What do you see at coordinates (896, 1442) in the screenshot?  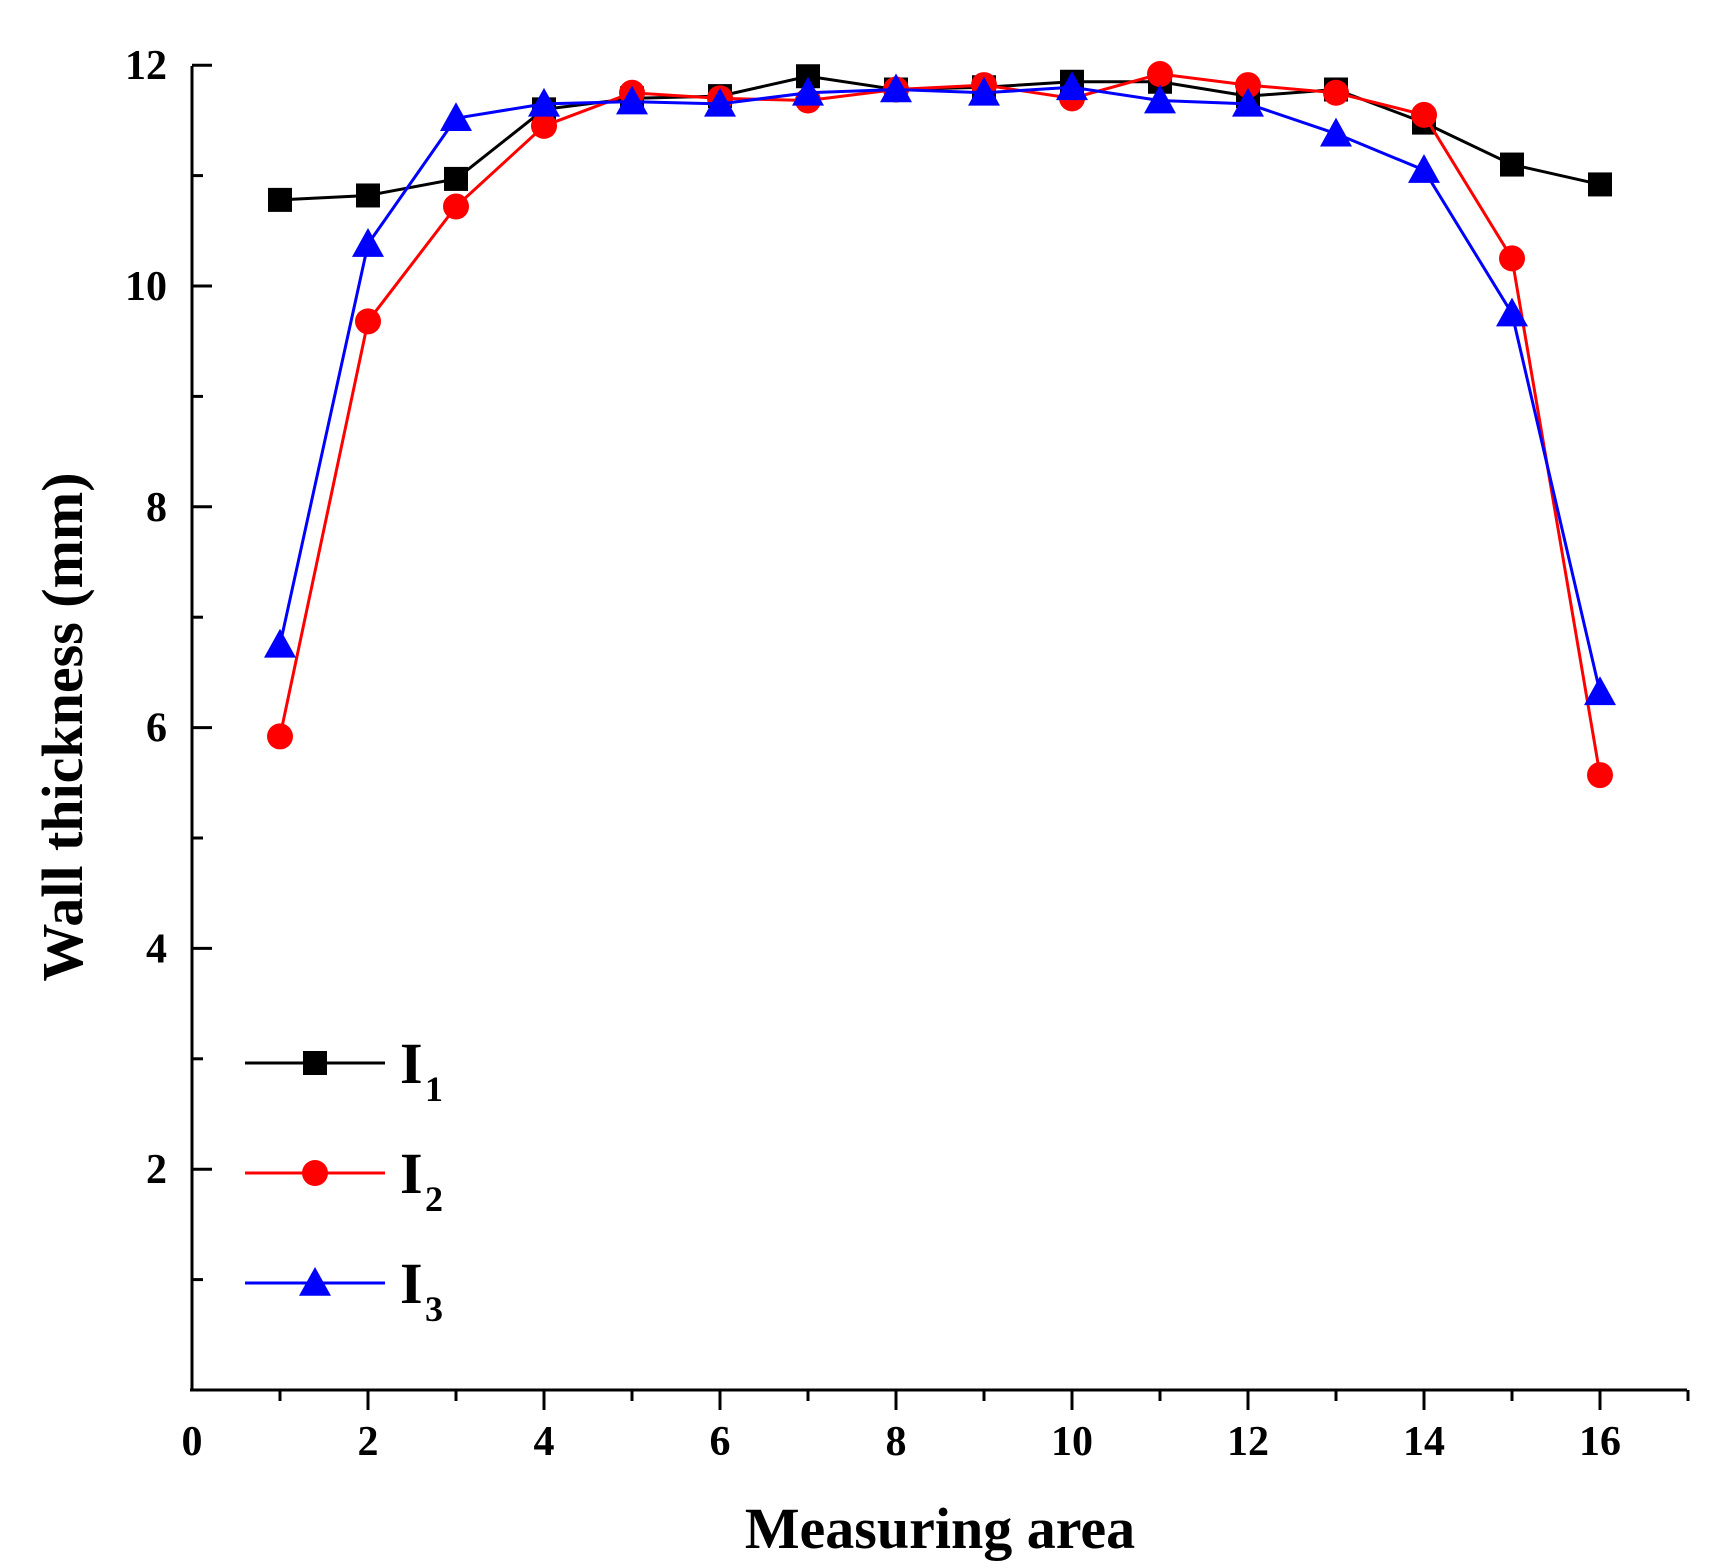 I see `x-tick-label: 8` at bounding box center [896, 1442].